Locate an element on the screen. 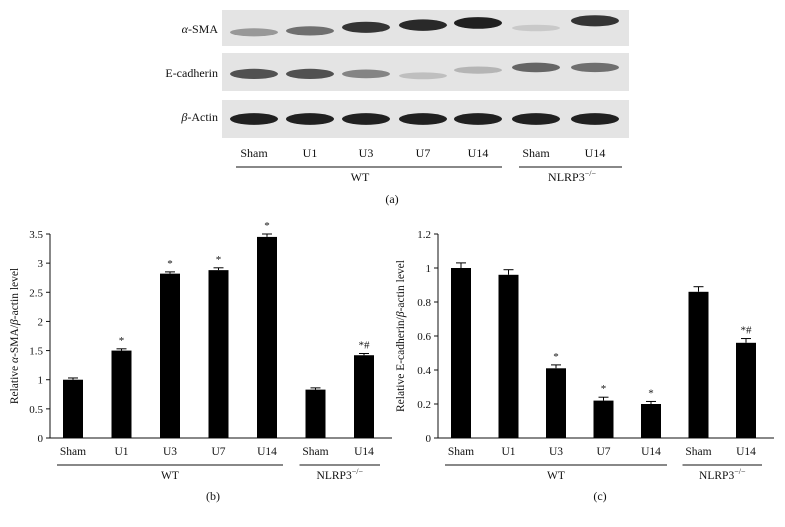 This screenshot has width=785, height=527. y-tick-label: 0.6 is located at coordinates (424, 337).